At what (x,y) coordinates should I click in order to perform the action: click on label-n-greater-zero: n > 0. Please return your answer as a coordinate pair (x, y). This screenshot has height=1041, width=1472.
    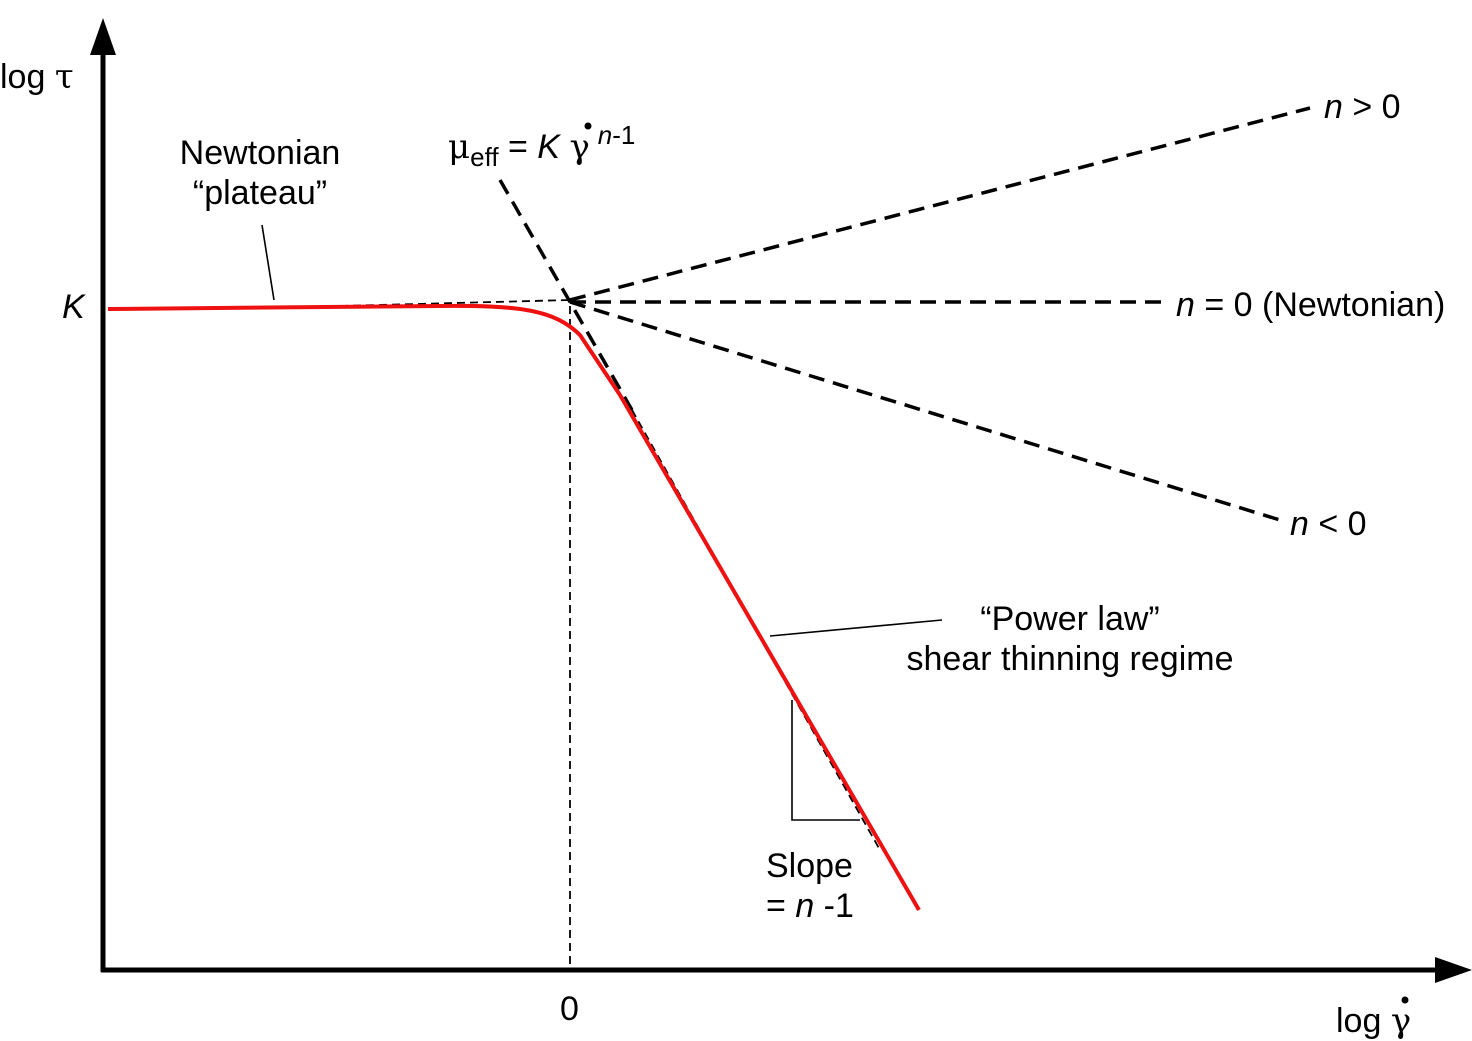
    Looking at the image, I should click on (1362, 107).